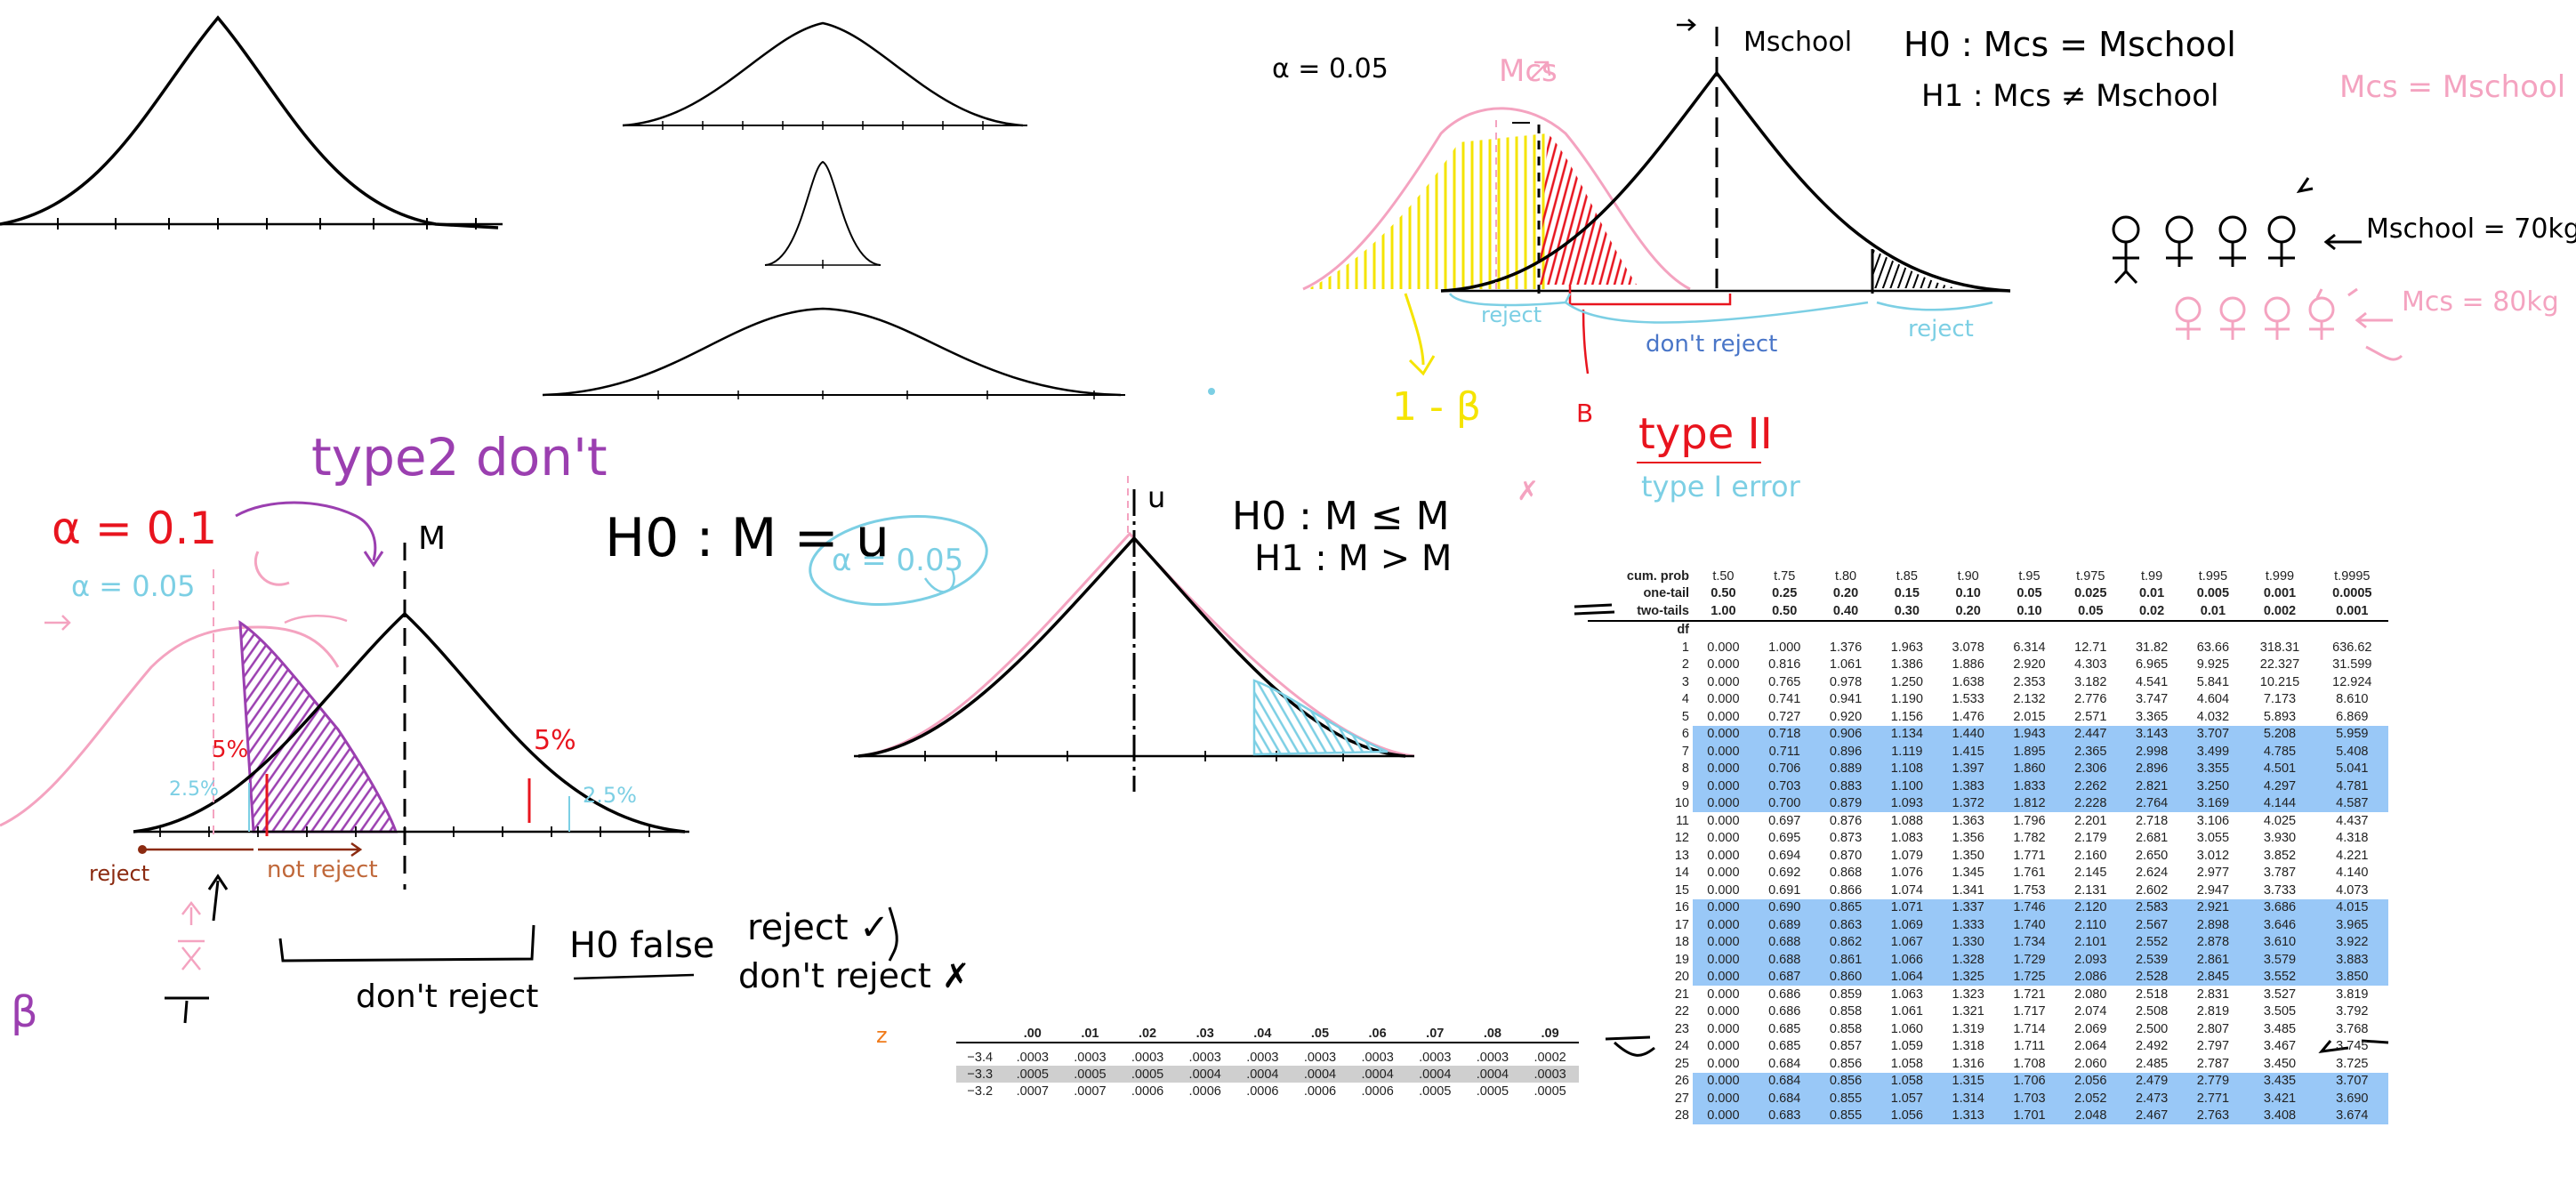 This screenshot has width=2576, height=1192. What do you see at coordinates (1968, 907) in the screenshot?
I see `t-value-cell: 1.337` at bounding box center [1968, 907].